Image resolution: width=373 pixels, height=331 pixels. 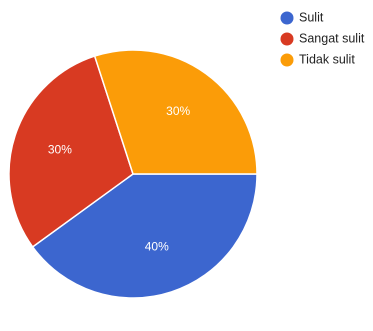 What do you see at coordinates (287, 39) in the screenshot?
I see `legend-swatch-sangat-sulit` at bounding box center [287, 39].